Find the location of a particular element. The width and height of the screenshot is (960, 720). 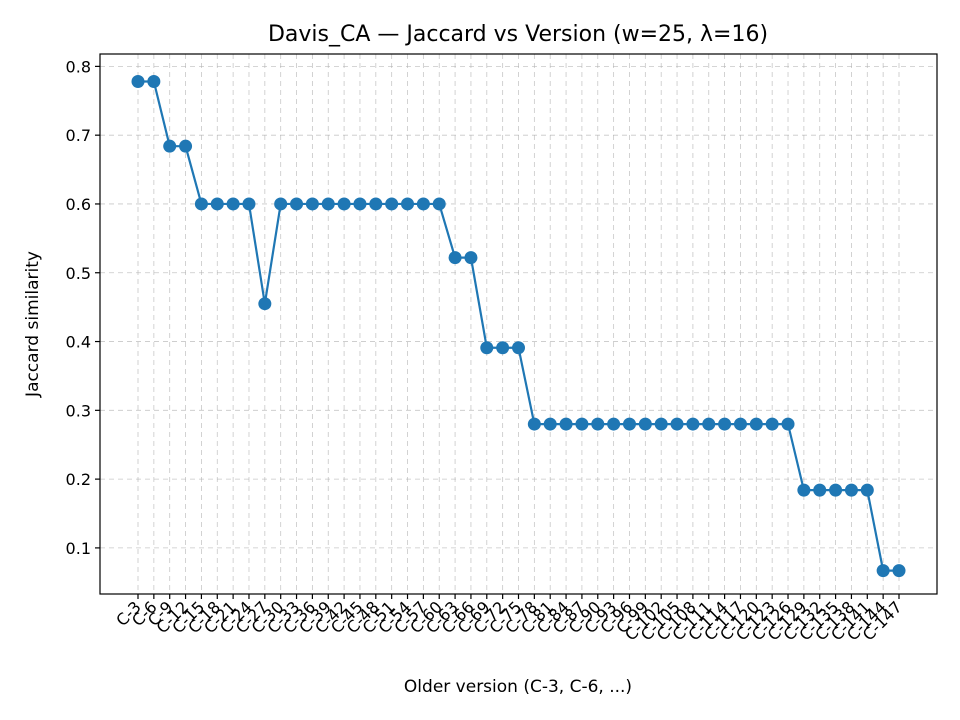

y-tick-label: 0.2 is located at coordinates (78, 479).